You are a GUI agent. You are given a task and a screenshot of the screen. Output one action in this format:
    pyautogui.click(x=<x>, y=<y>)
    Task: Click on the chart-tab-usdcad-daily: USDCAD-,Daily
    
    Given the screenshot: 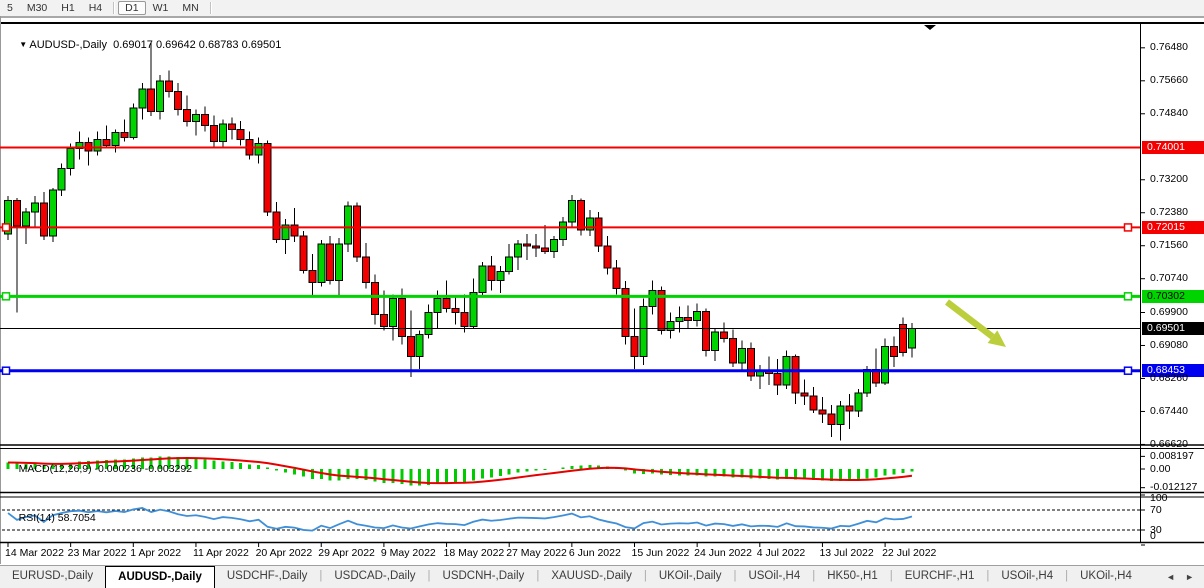 What is the action you would take?
    pyautogui.click(x=375, y=576)
    